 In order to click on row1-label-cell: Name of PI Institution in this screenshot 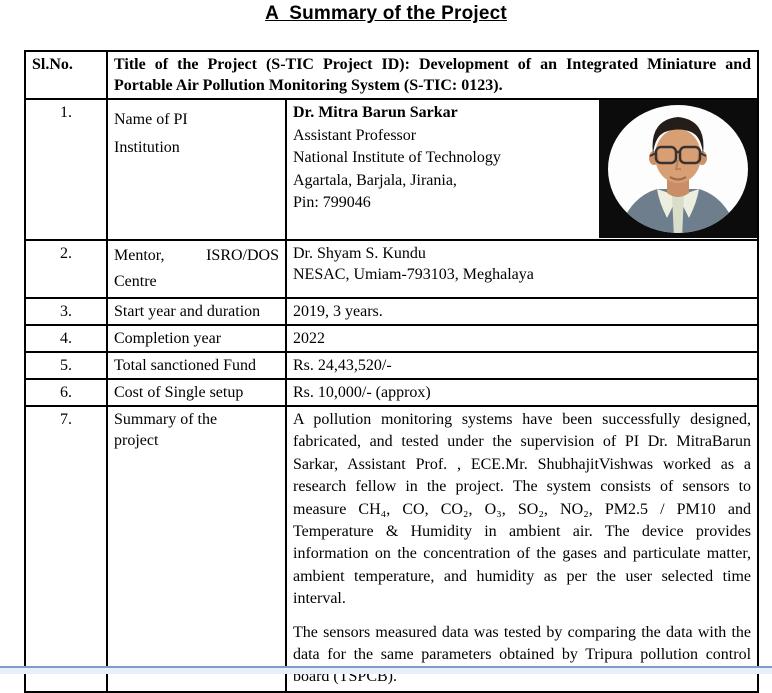, I will do `click(196, 169)`.